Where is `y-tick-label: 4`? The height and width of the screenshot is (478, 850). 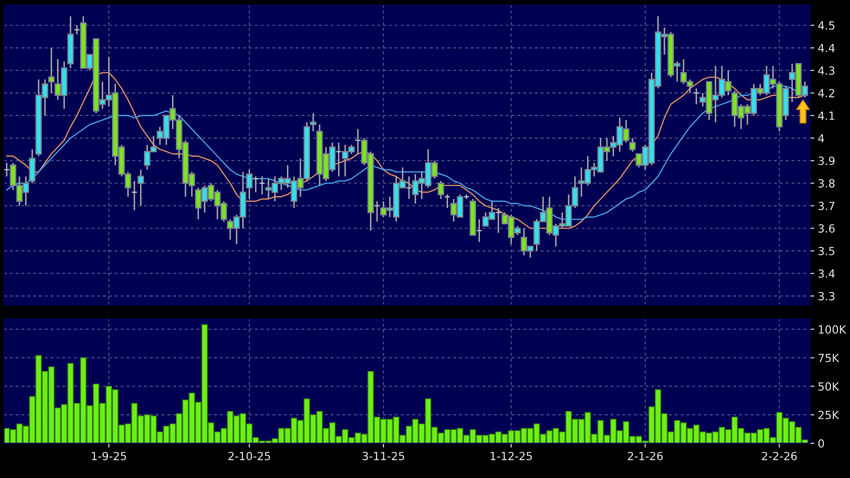
y-tick-label: 4 is located at coordinates (821, 138).